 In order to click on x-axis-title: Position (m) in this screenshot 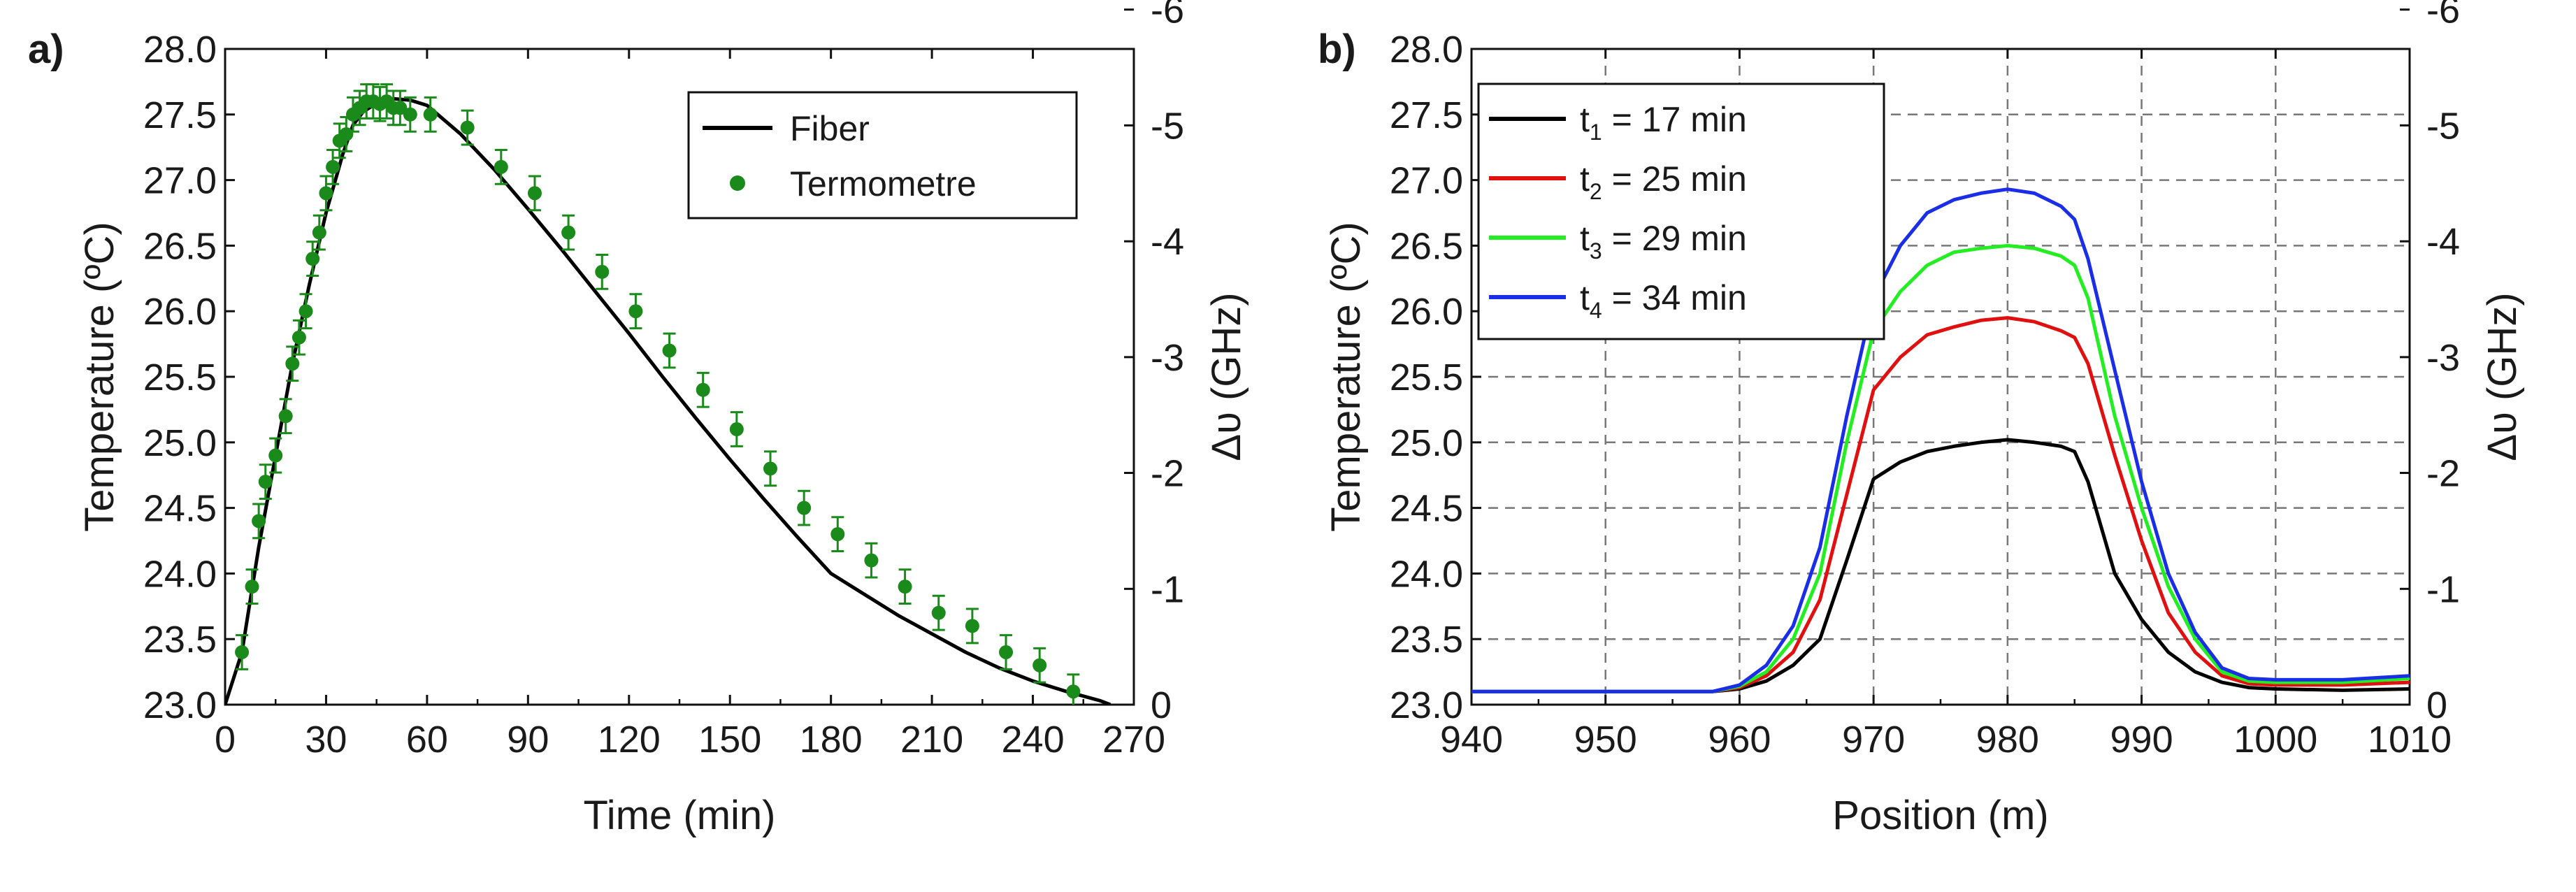, I will do `click(1940, 815)`.